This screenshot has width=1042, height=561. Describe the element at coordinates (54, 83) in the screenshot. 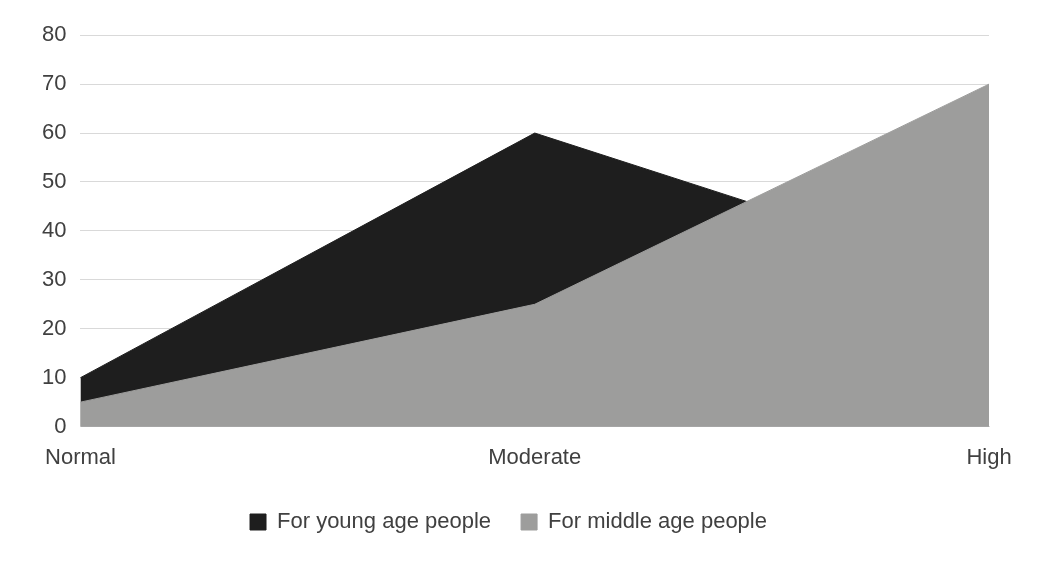

I see `y-tick-label: 70` at that location.